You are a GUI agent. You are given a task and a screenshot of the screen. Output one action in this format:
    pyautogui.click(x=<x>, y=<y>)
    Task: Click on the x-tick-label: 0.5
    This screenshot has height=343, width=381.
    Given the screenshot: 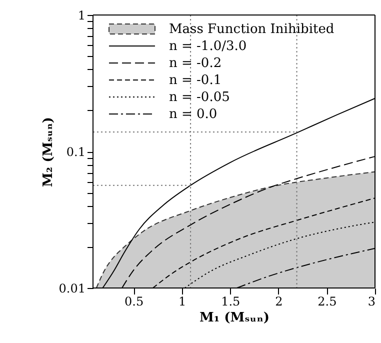 What is the action you would take?
    pyautogui.click(x=134, y=301)
    